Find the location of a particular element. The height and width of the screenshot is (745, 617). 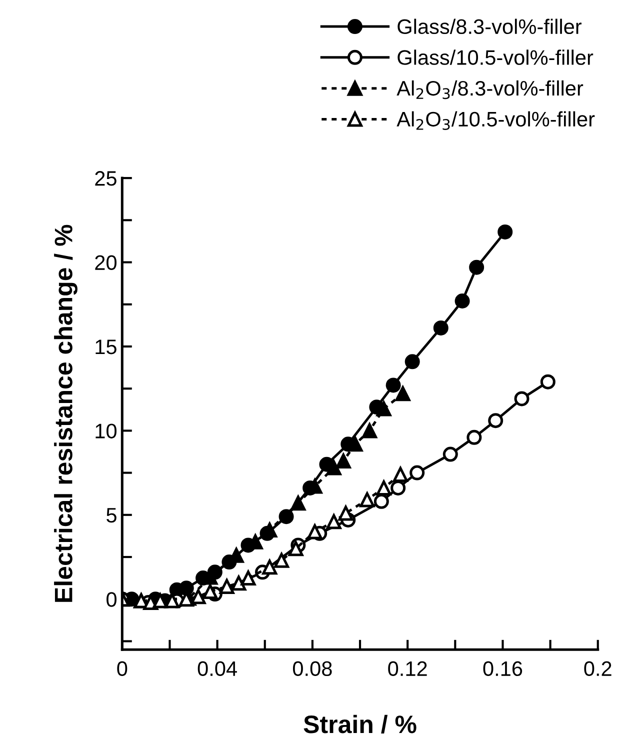

x-tick-label: 0.16 is located at coordinates (502, 668).